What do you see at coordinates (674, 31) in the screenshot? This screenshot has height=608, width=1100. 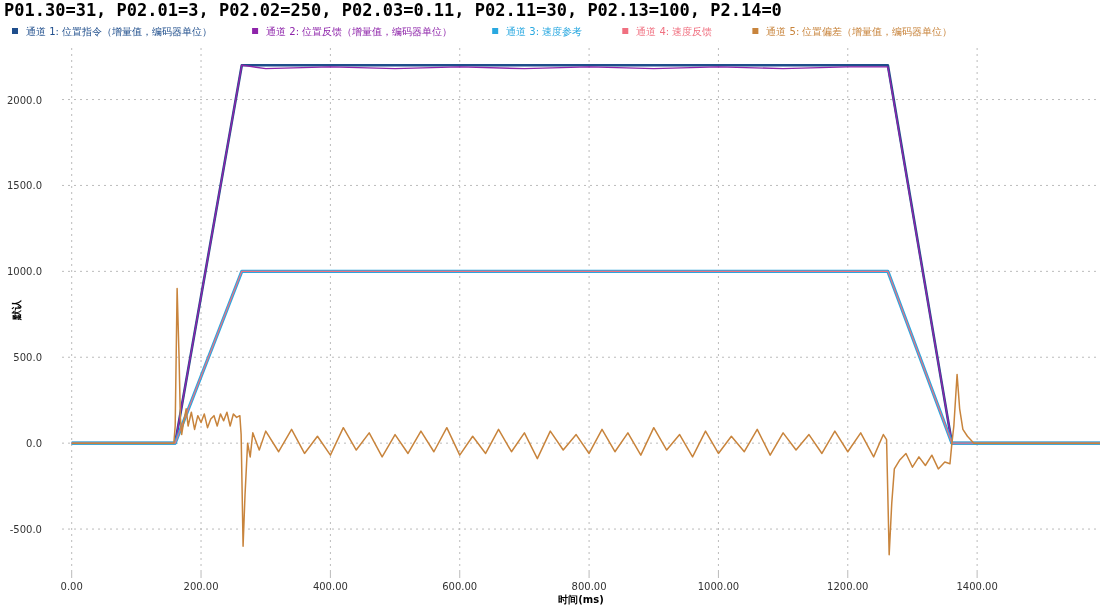 I see `legend-label: 通道 4: 速度反馈` at bounding box center [674, 31].